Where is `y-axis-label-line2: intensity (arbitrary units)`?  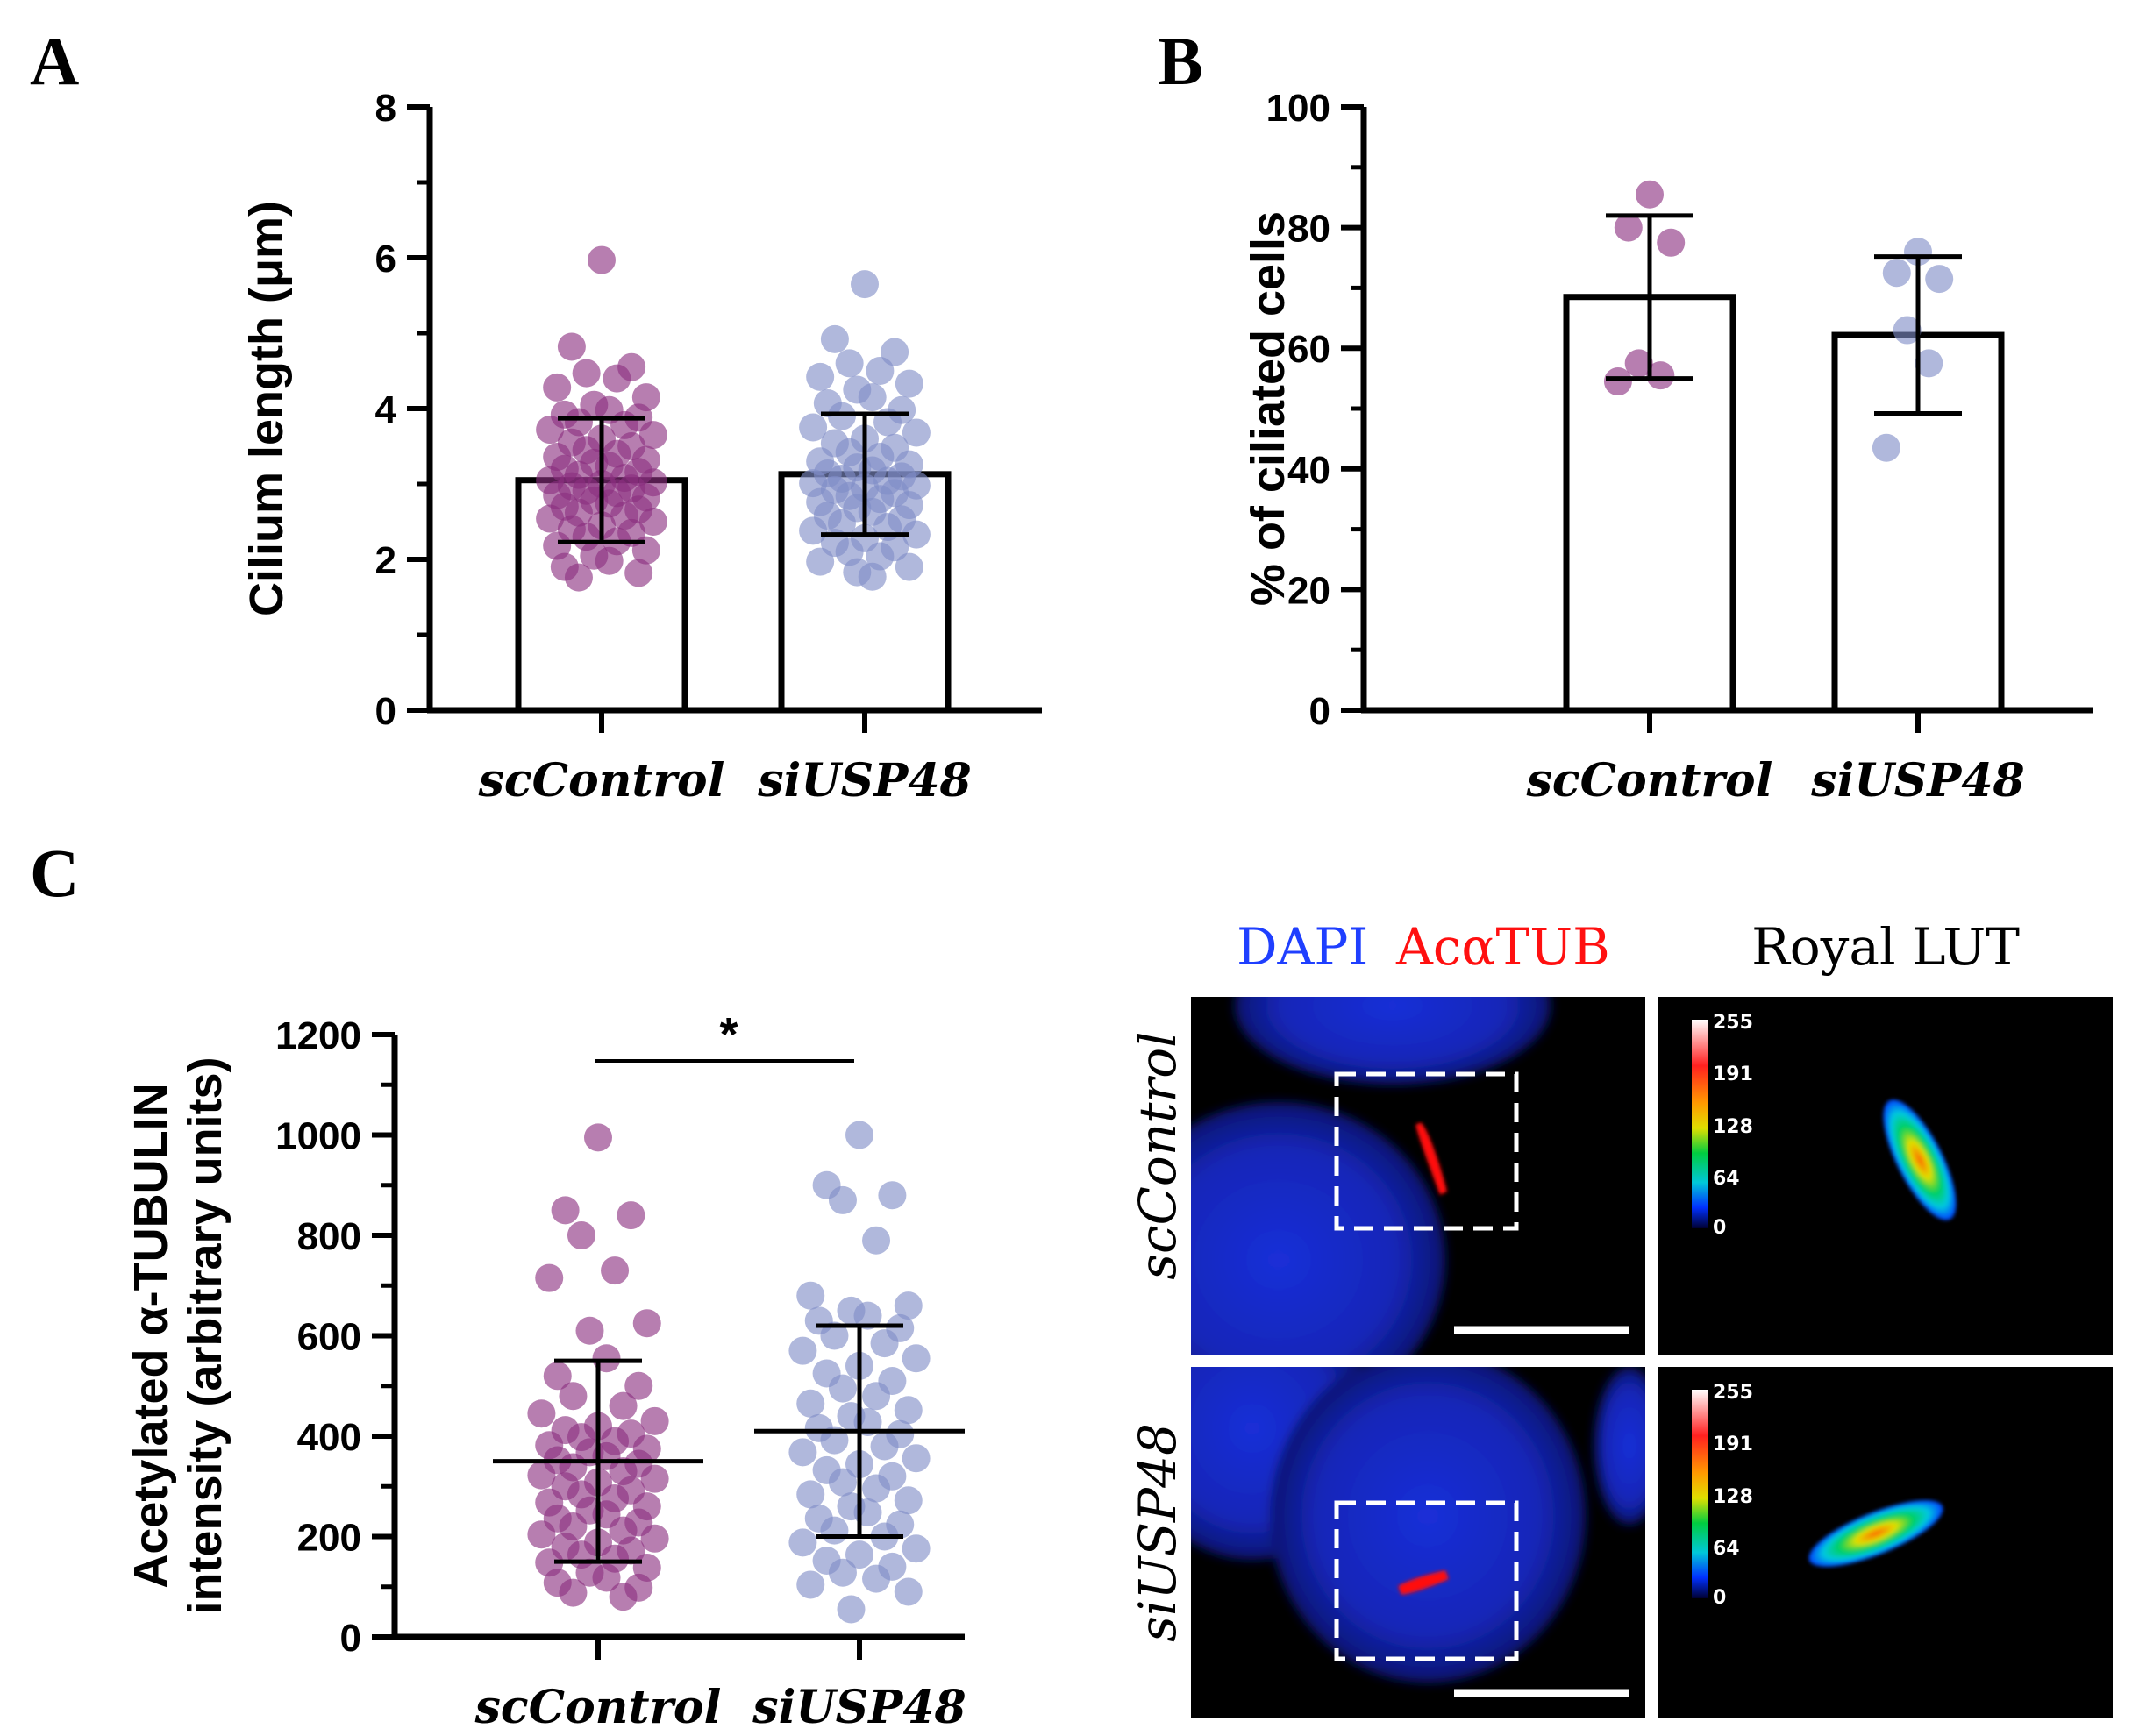 y-axis-label-line2: intensity (arbitrary units) is located at coordinates (205, 1335).